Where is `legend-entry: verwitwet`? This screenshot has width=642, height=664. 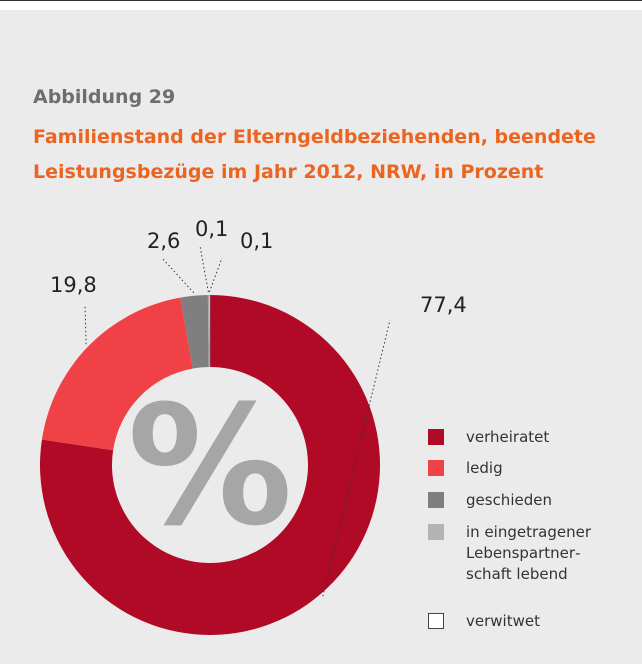
legend-entry: verwitwet is located at coordinates (522, 621).